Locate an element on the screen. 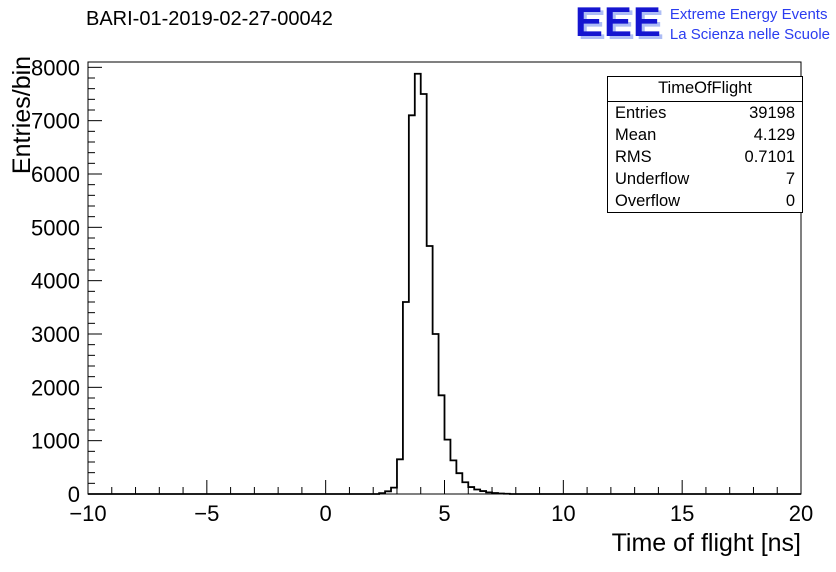 This screenshot has width=836, height=572. x-tick-label: 10 is located at coordinates (563, 513).